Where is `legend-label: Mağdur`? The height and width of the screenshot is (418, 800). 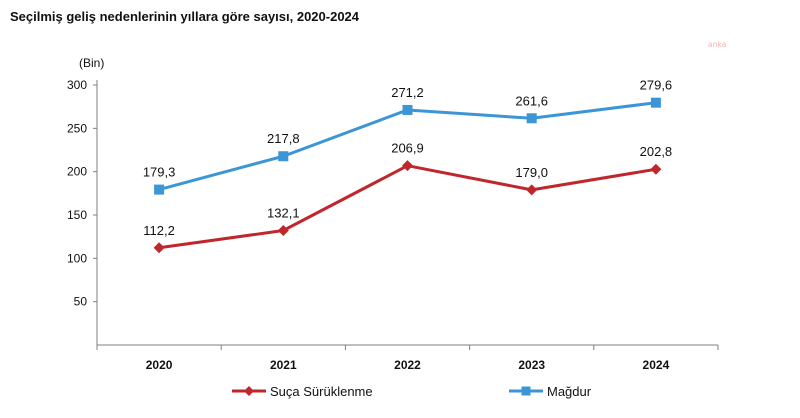 legend-label: Mağdur is located at coordinates (569, 391).